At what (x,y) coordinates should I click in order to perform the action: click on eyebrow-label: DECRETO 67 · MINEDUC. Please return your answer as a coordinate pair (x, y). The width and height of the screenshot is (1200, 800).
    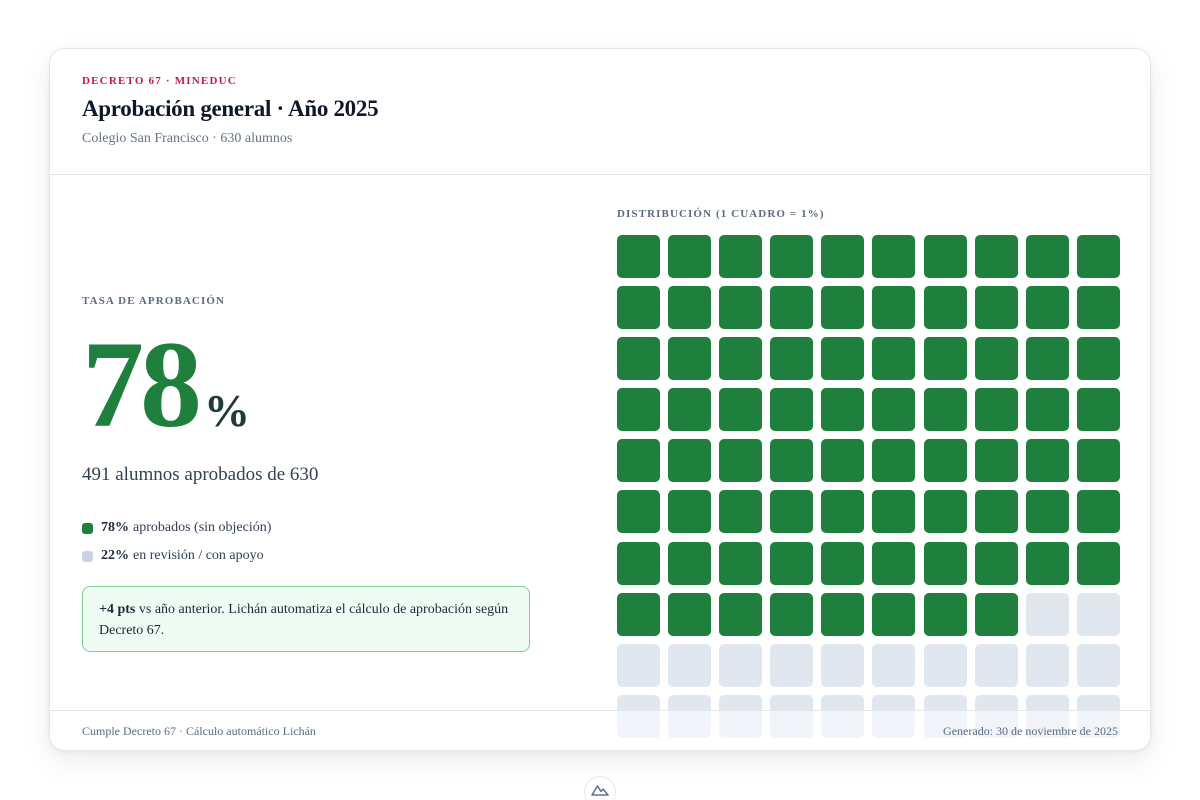
    Looking at the image, I should click on (159, 81).